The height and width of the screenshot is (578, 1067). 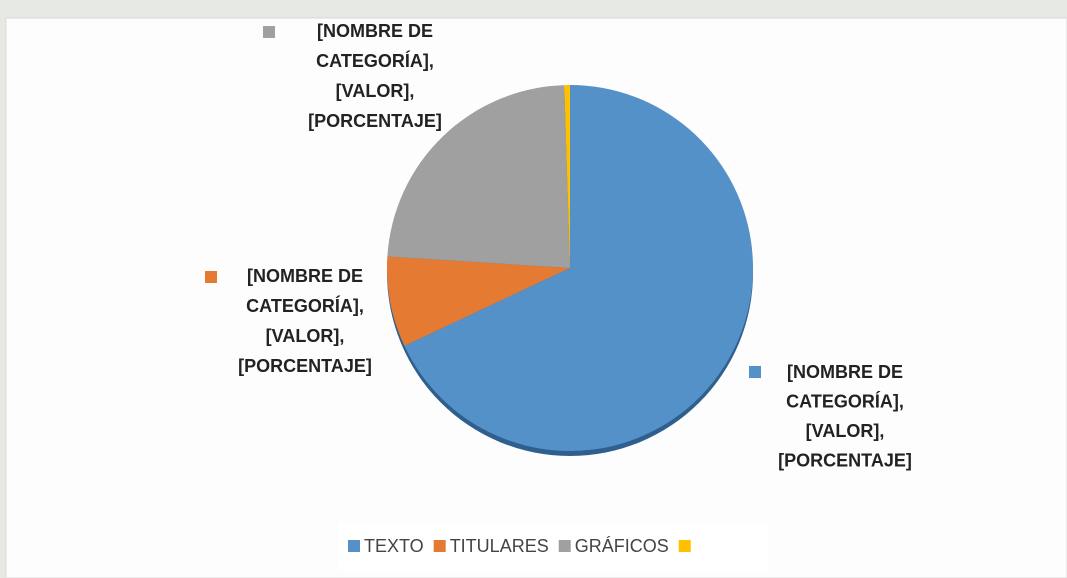 I want to click on legend-label: TEXTO, so click(x=394, y=546).